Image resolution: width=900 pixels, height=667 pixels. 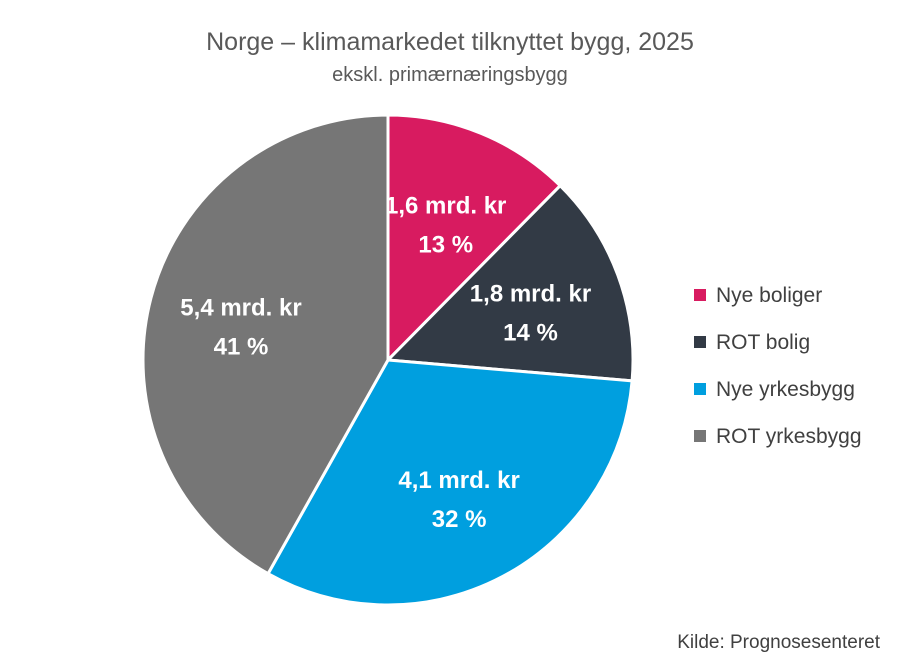 I want to click on legend-label-nye-yrkesbygg: Nye yrkesbygg, so click(x=785, y=389).